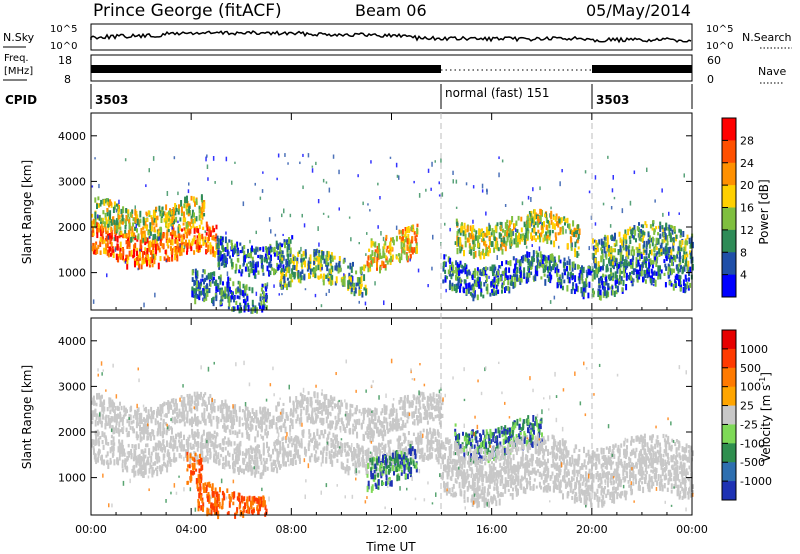 This screenshot has height=554, width=800. I want to click on nsearch-tick-top: 10^5, so click(719, 29).